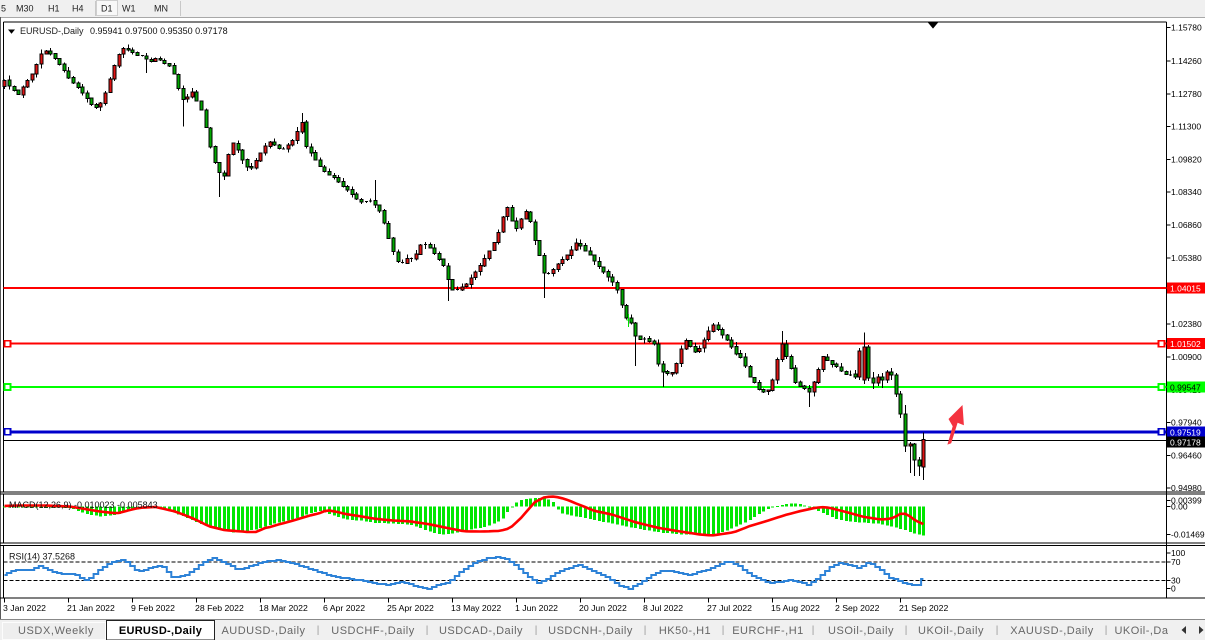 This screenshot has height=640, width=1205. Describe the element at coordinates (1186, 501) in the screenshot. I see `svg-text: 0.00399` at that location.